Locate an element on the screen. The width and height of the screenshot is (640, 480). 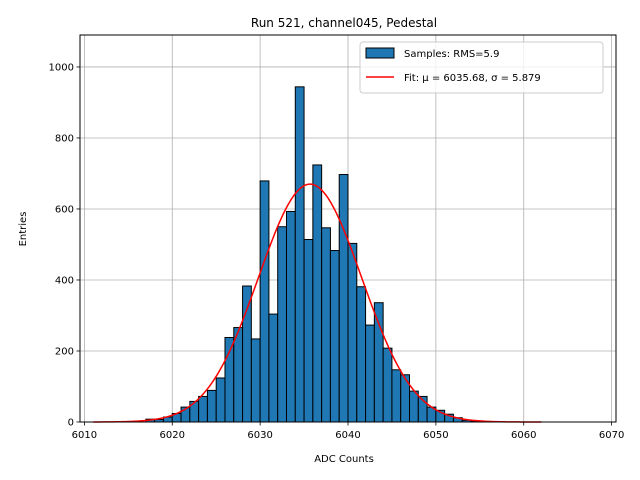
x-axis-ticks: 6010 6020 6030 6040 6050 6060 6070 is located at coordinates (348, 431).